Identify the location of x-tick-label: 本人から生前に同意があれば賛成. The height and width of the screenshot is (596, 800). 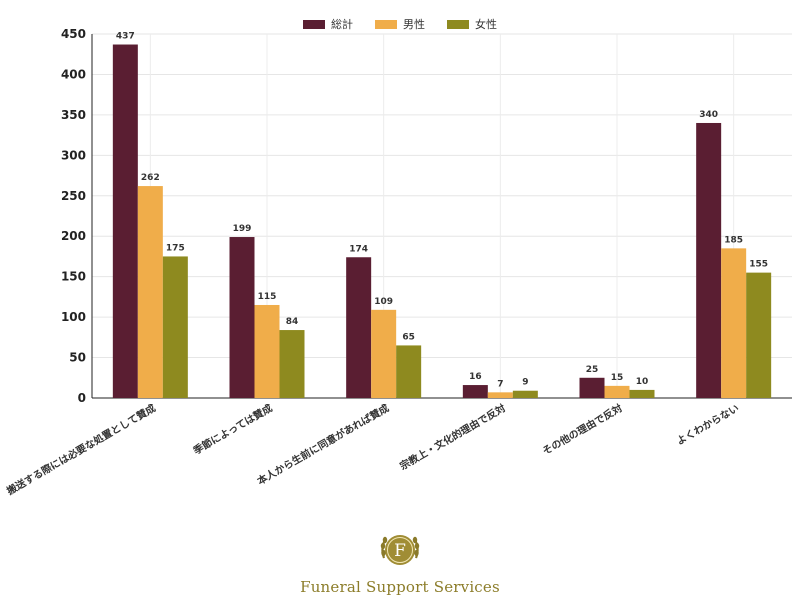
(323, 444).